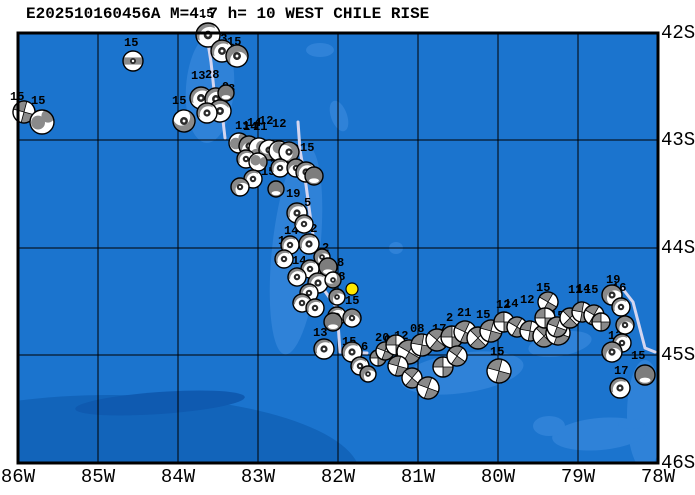  What do you see at coordinates (498, 477) in the screenshot?
I see `lon-tick-label: 80W` at bounding box center [498, 477].